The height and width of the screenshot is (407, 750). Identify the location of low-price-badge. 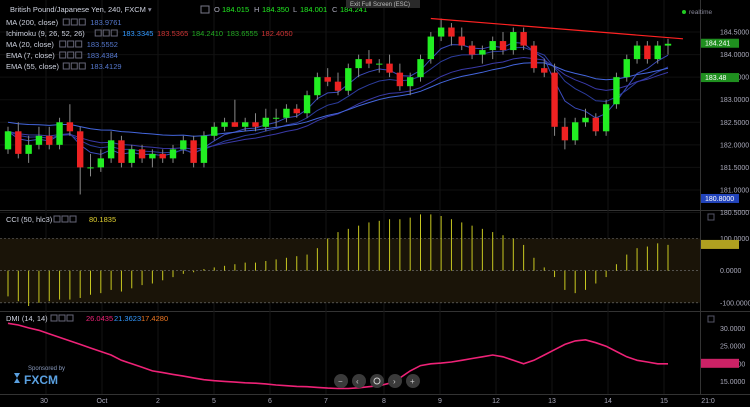
(720, 198).